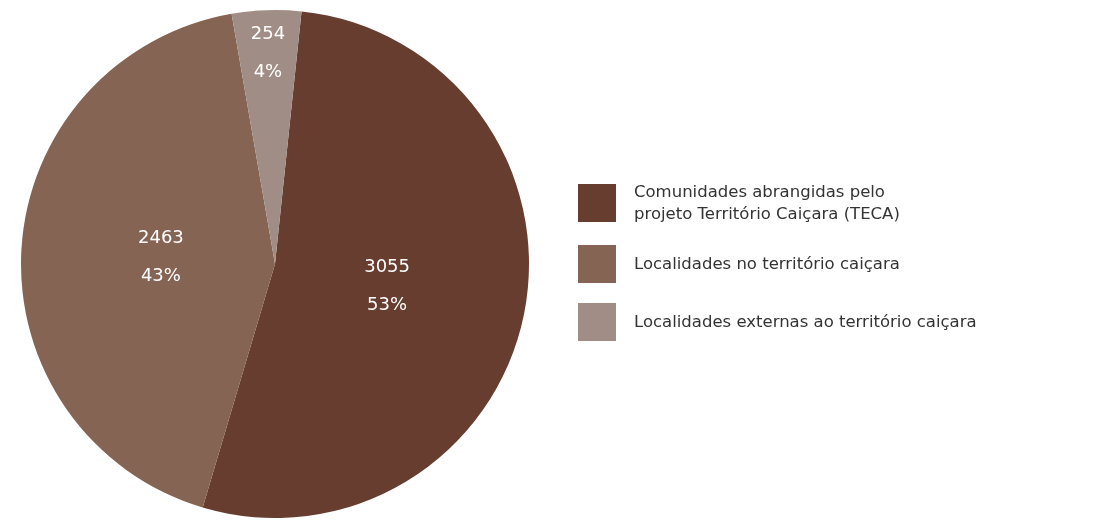 Image resolution: width=1104 pixels, height=522 pixels. Describe the element at coordinates (767, 203) in the screenshot. I see `legend-label: Comunidades abrangidas pelo projeto Território Caiçara (TECA)` at that location.